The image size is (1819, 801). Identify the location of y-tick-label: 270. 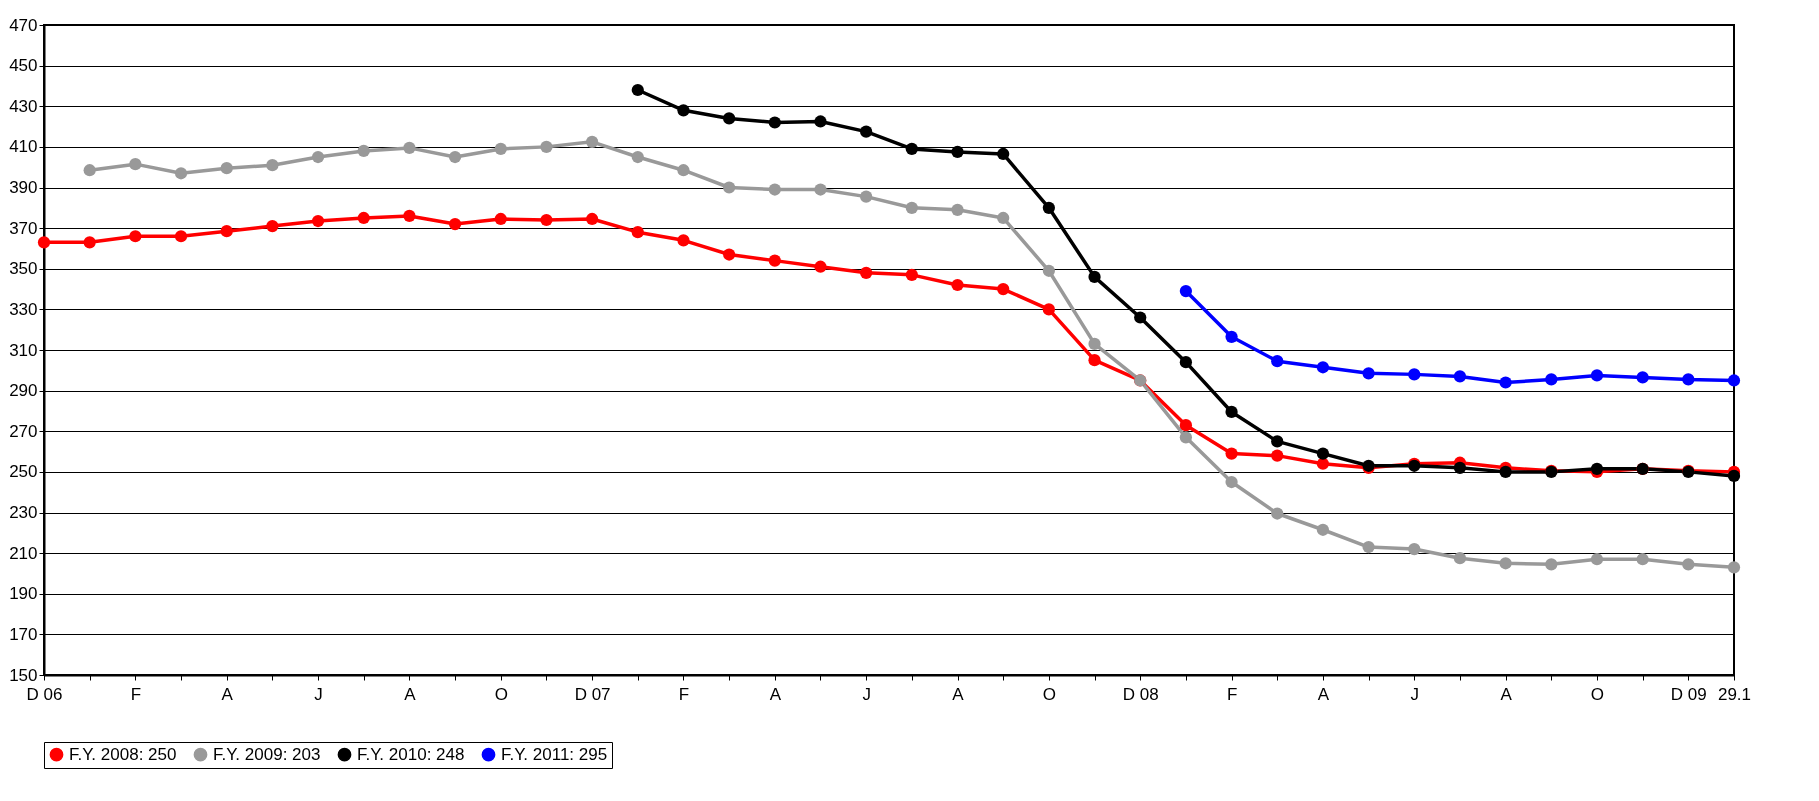
(23, 431).